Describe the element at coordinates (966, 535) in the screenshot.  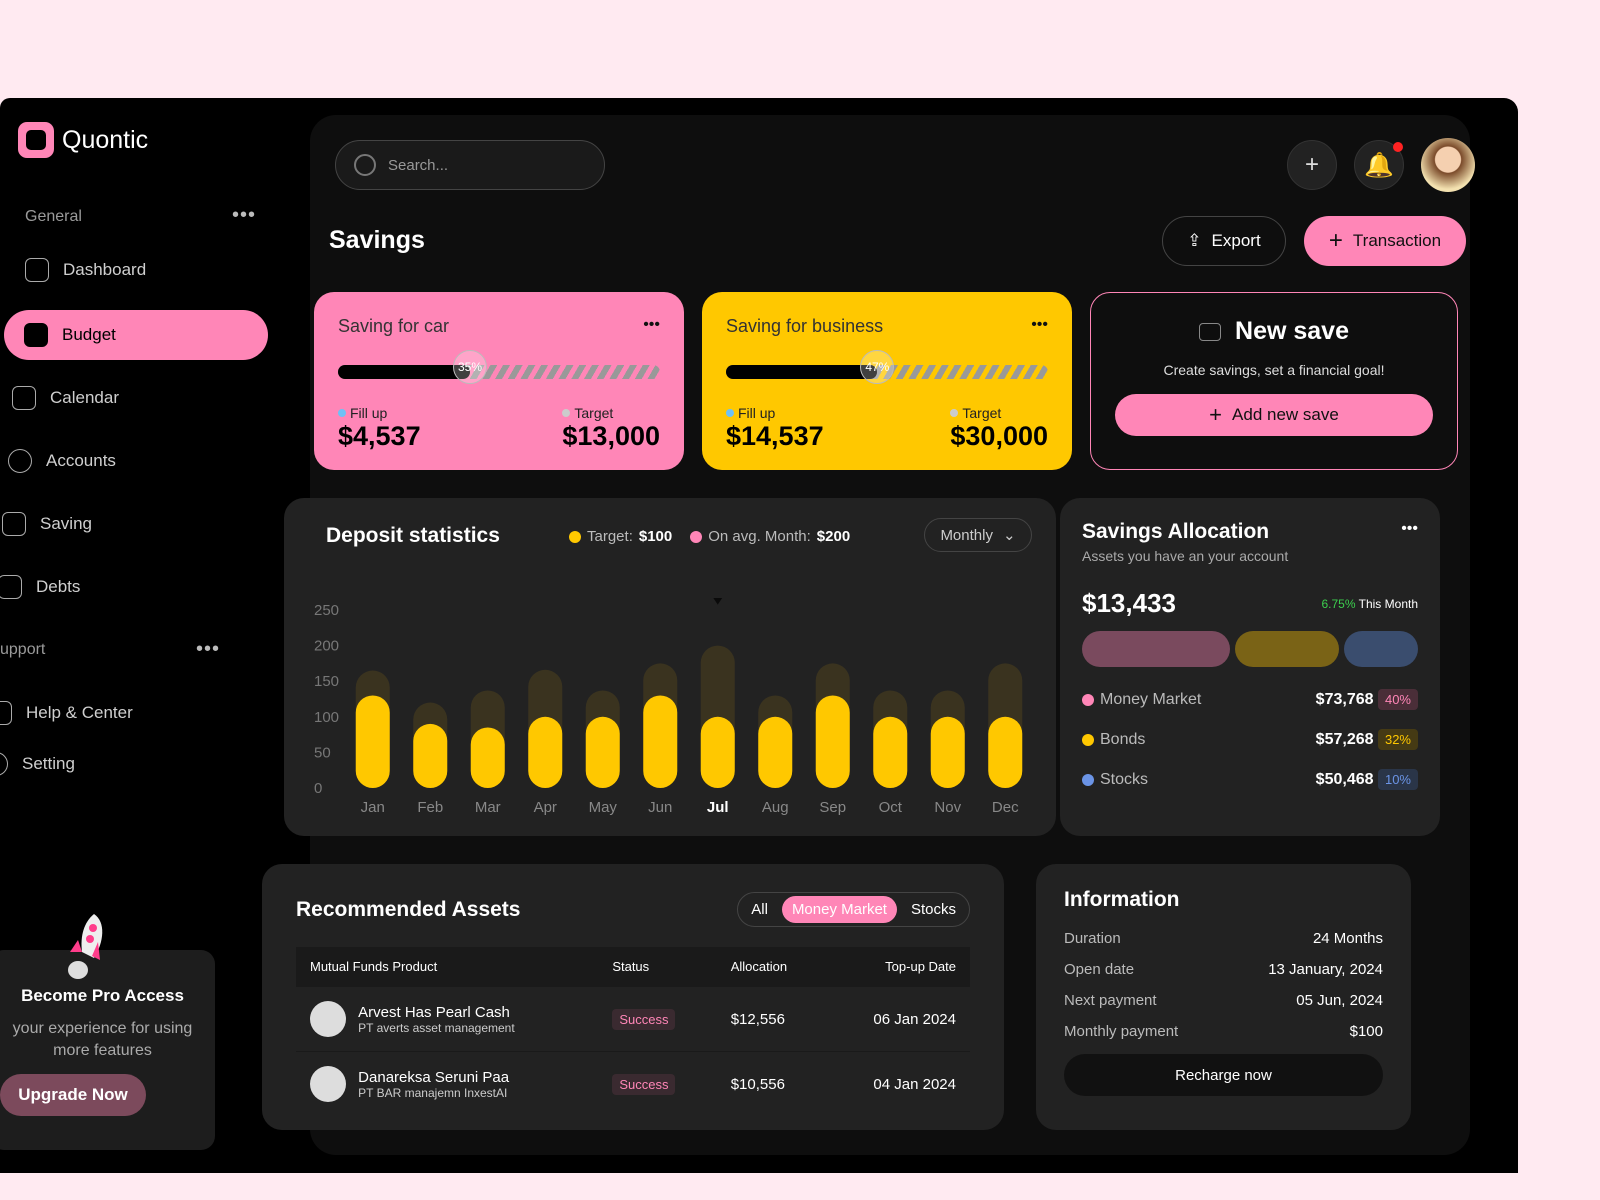
I see `period-value: Monthly` at that location.